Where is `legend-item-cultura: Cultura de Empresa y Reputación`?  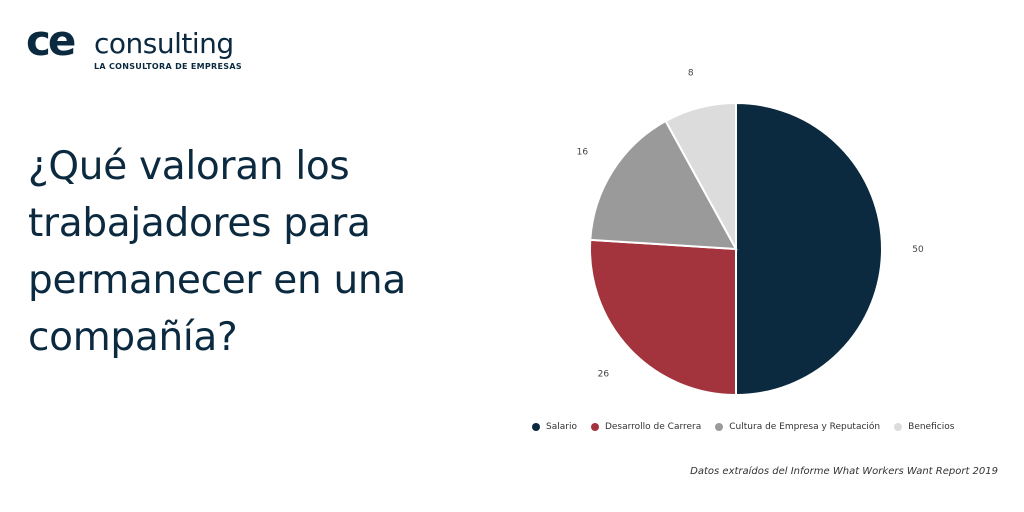
legend-item-cultura: Cultura de Empresa y Reputación is located at coordinates (797, 427).